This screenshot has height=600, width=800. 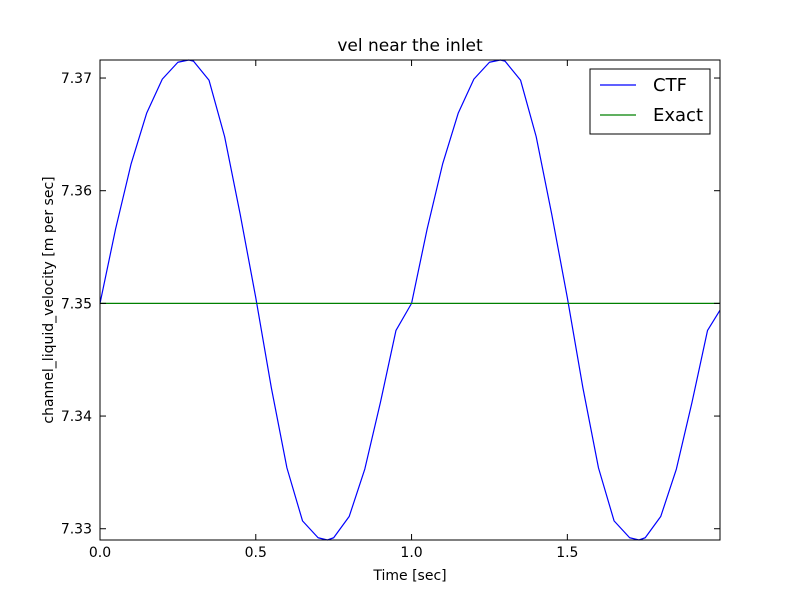 What do you see at coordinates (256, 553) in the screenshot?
I see `x-tick-label: 0.5` at bounding box center [256, 553].